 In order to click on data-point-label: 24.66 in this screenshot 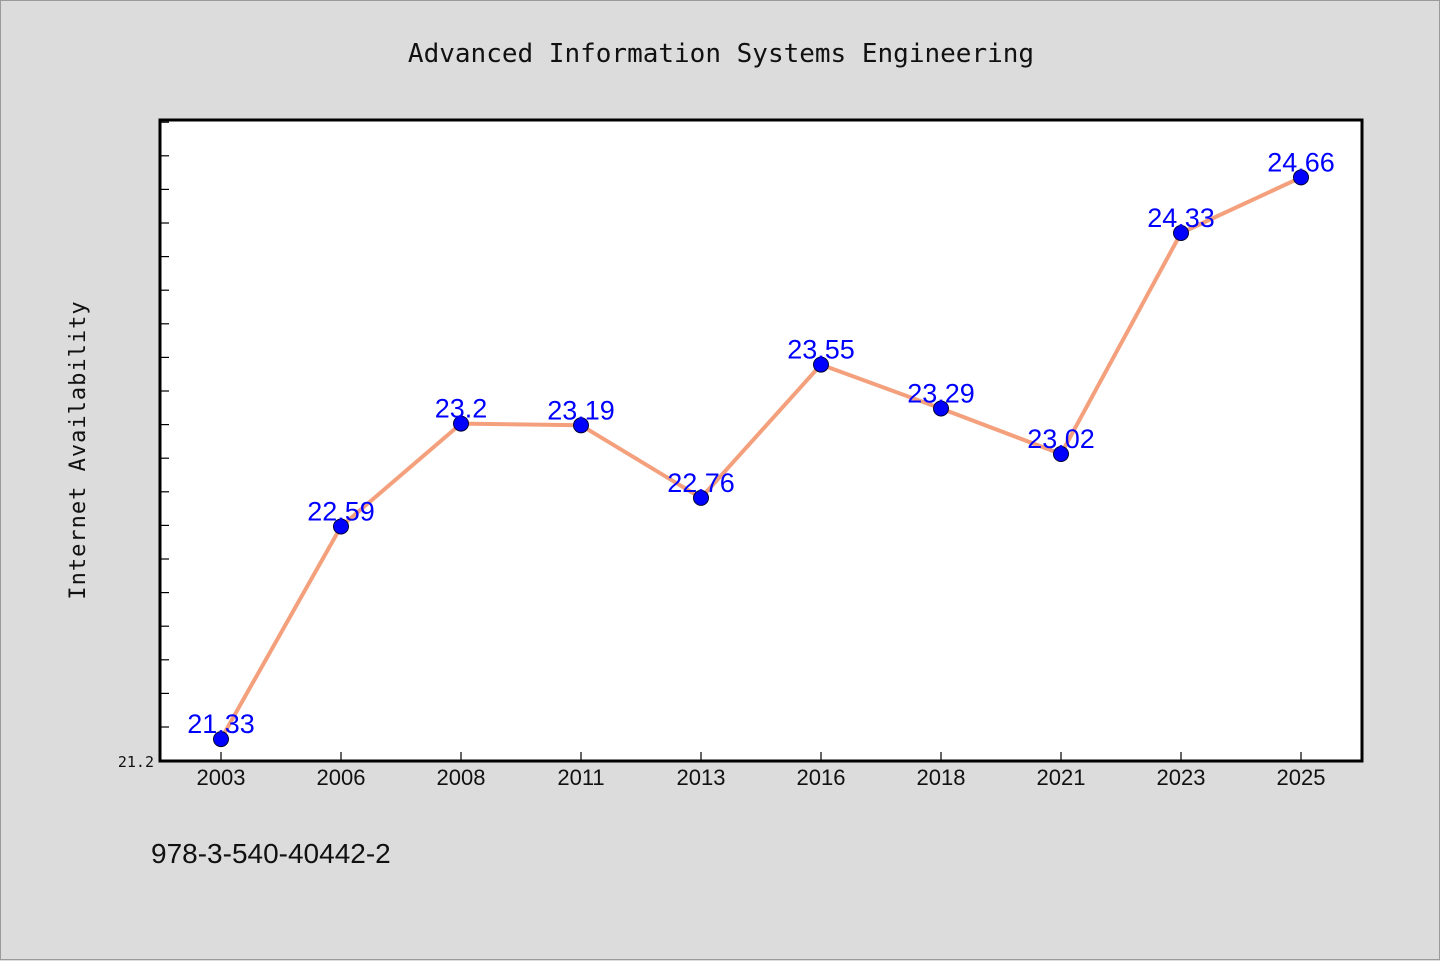, I will do `click(1301, 162)`.